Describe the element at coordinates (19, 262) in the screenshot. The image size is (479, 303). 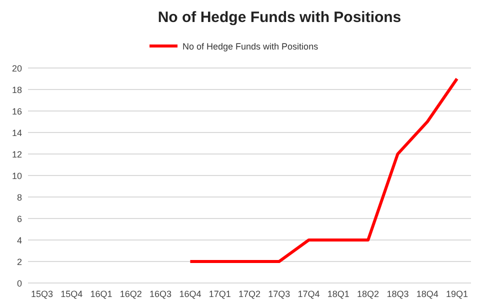
I see `y-tick-label: 2` at that location.